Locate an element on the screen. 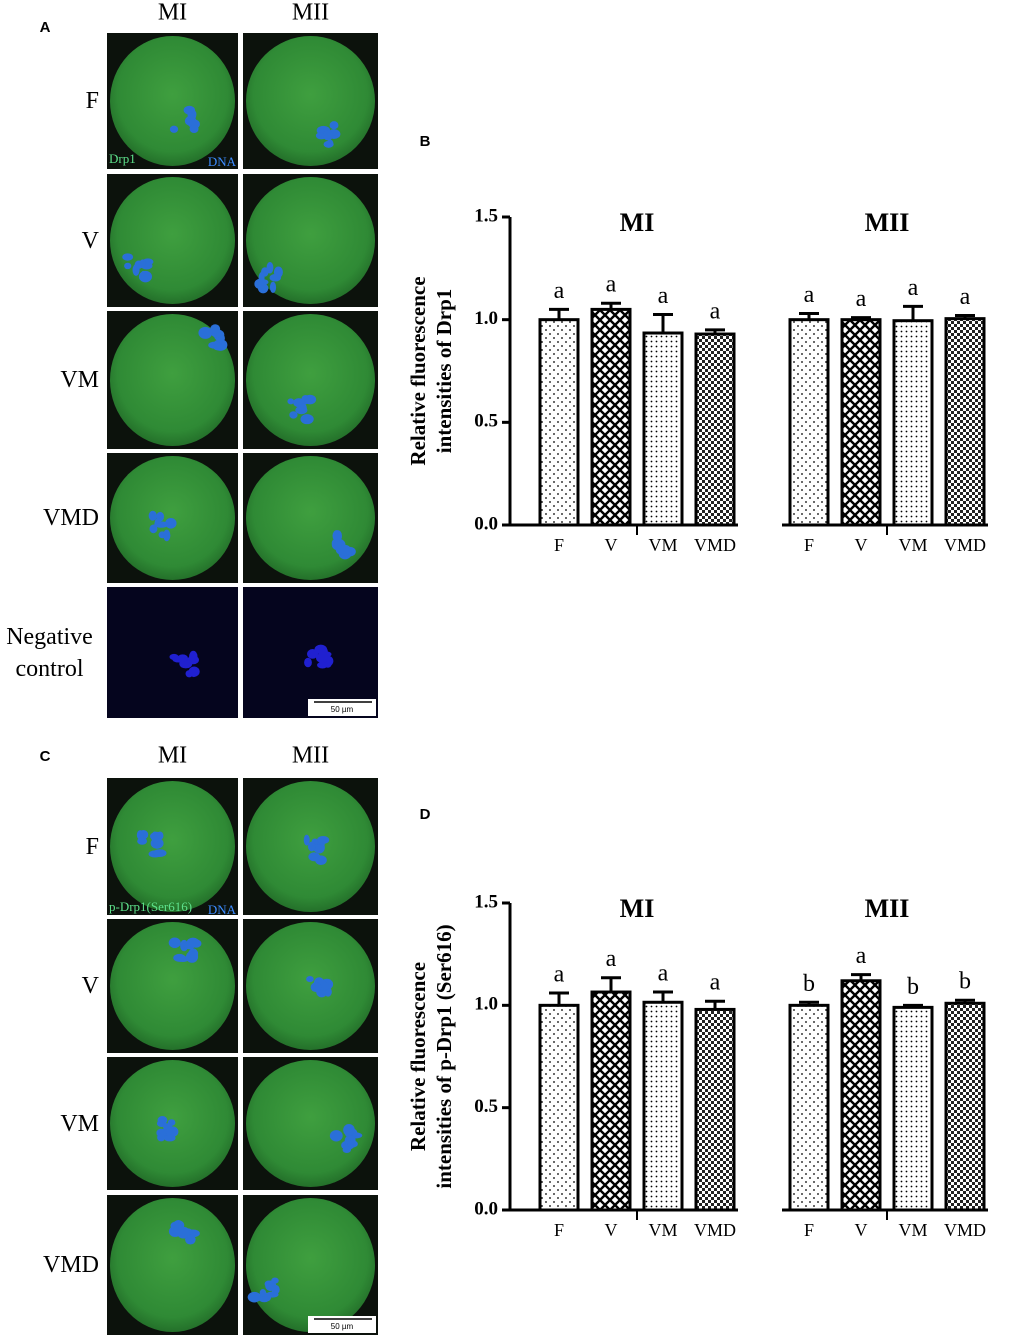 The width and height of the screenshot is (1022, 1344). micrograph is located at coordinates (172, 652).